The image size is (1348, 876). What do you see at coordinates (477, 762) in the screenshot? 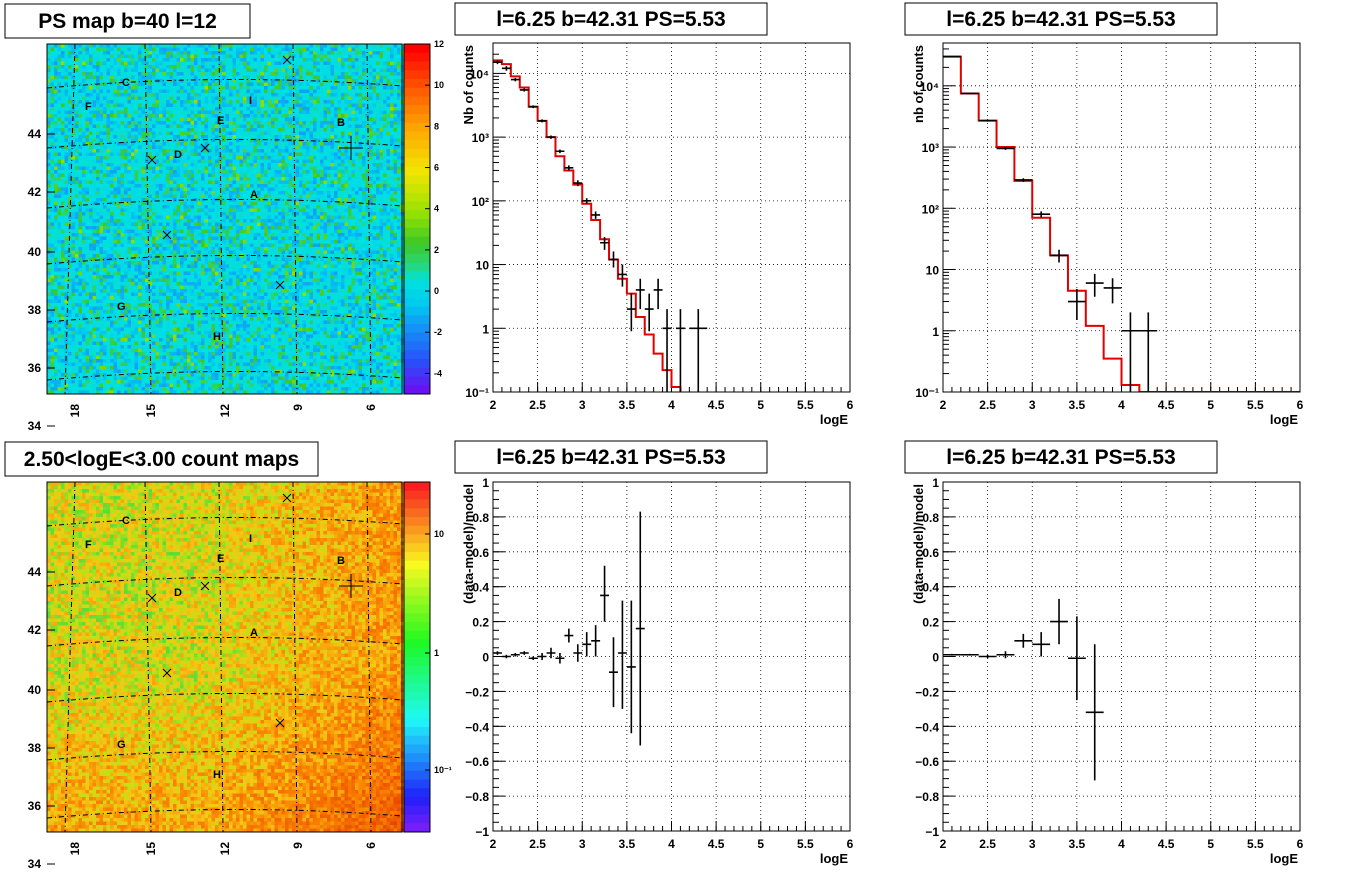
I see `y-tick-label: −0.6` at bounding box center [477, 762].